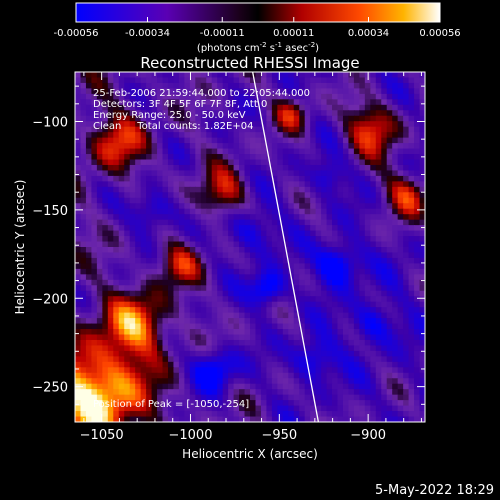 The width and height of the screenshot is (500, 500). Describe the element at coordinates (439, 33) in the screenshot. I see `colorbar-tick-label: 0.00056` at that location.